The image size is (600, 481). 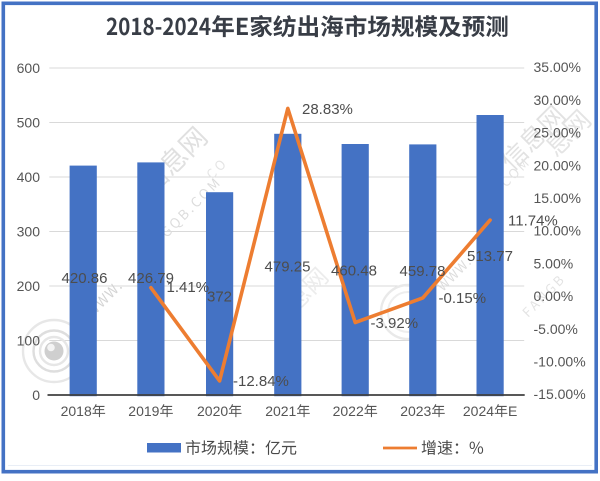 What do you see at coordinates (557, 133) in the screenshot?
I see `svg-text: 25.00%` at bounding box center [557, 133].